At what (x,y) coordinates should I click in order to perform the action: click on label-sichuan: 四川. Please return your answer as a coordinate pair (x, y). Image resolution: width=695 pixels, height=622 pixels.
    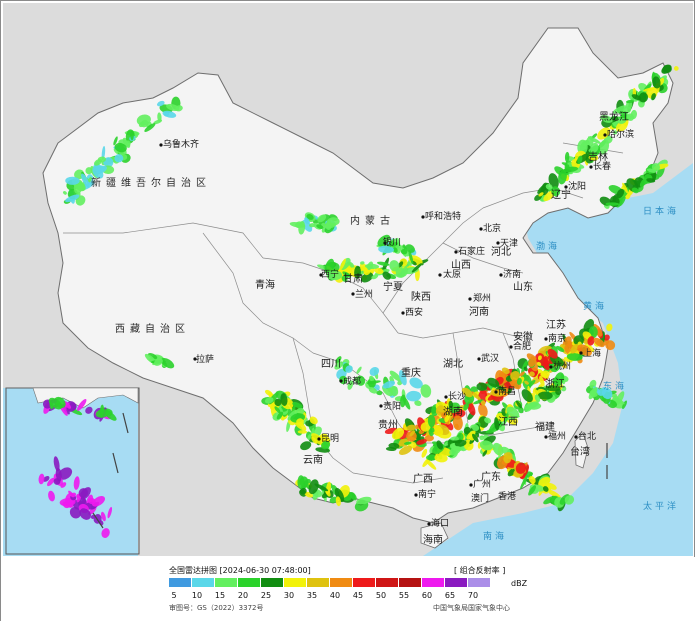
    Looking at the image, I should click on (331, 364).